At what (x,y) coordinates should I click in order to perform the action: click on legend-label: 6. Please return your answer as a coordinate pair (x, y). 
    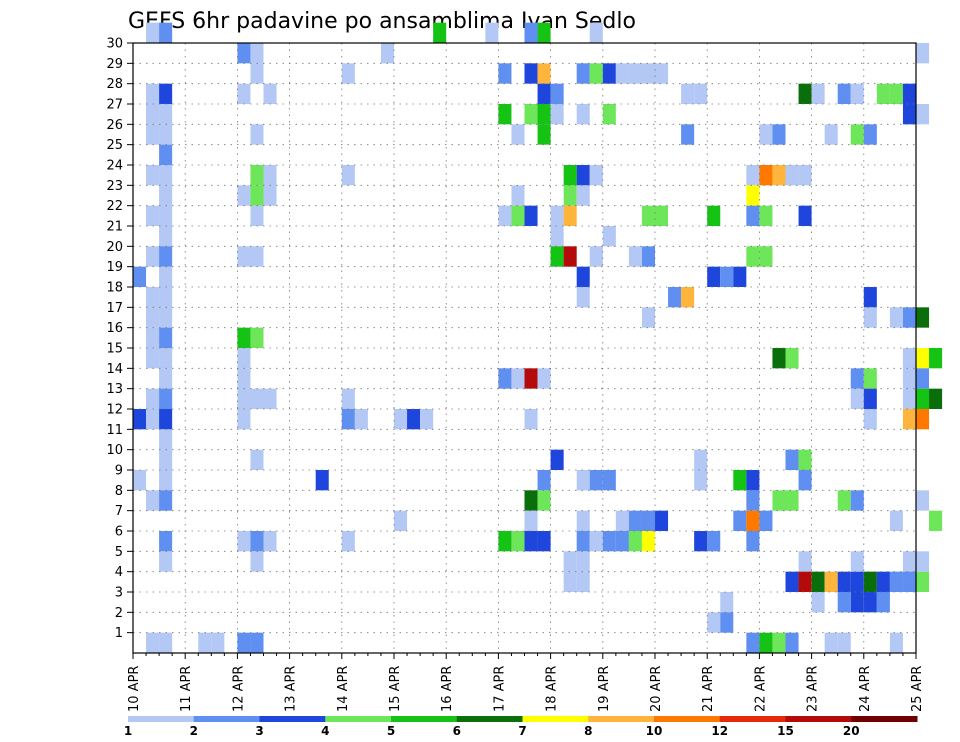
    Looking at the image, I should click on (457, 731).